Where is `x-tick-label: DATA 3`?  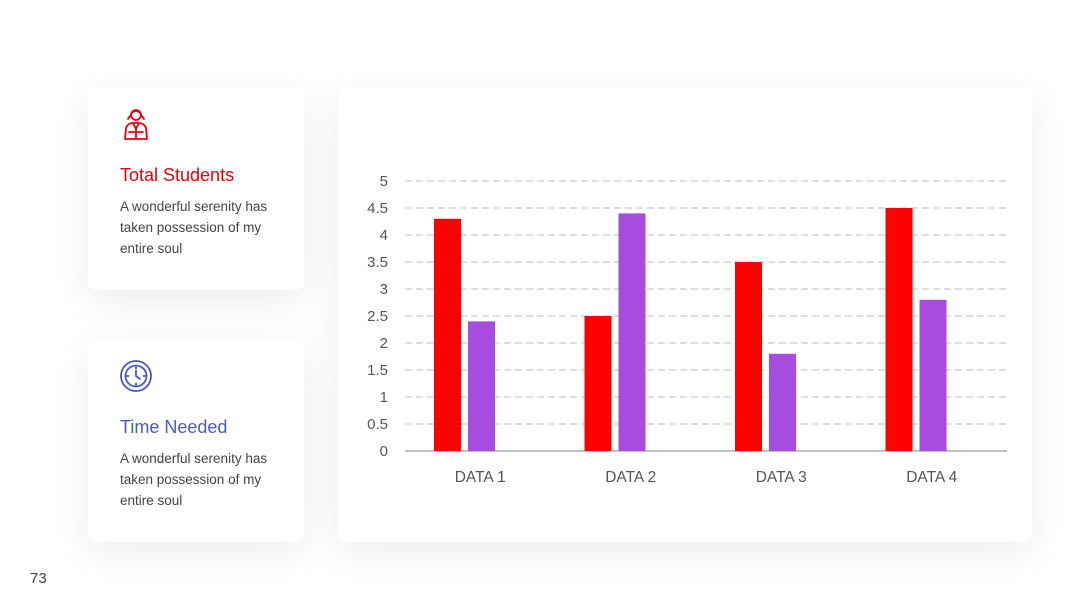
x-tick-label: DATA 3 is located at coordinates (781, 477).